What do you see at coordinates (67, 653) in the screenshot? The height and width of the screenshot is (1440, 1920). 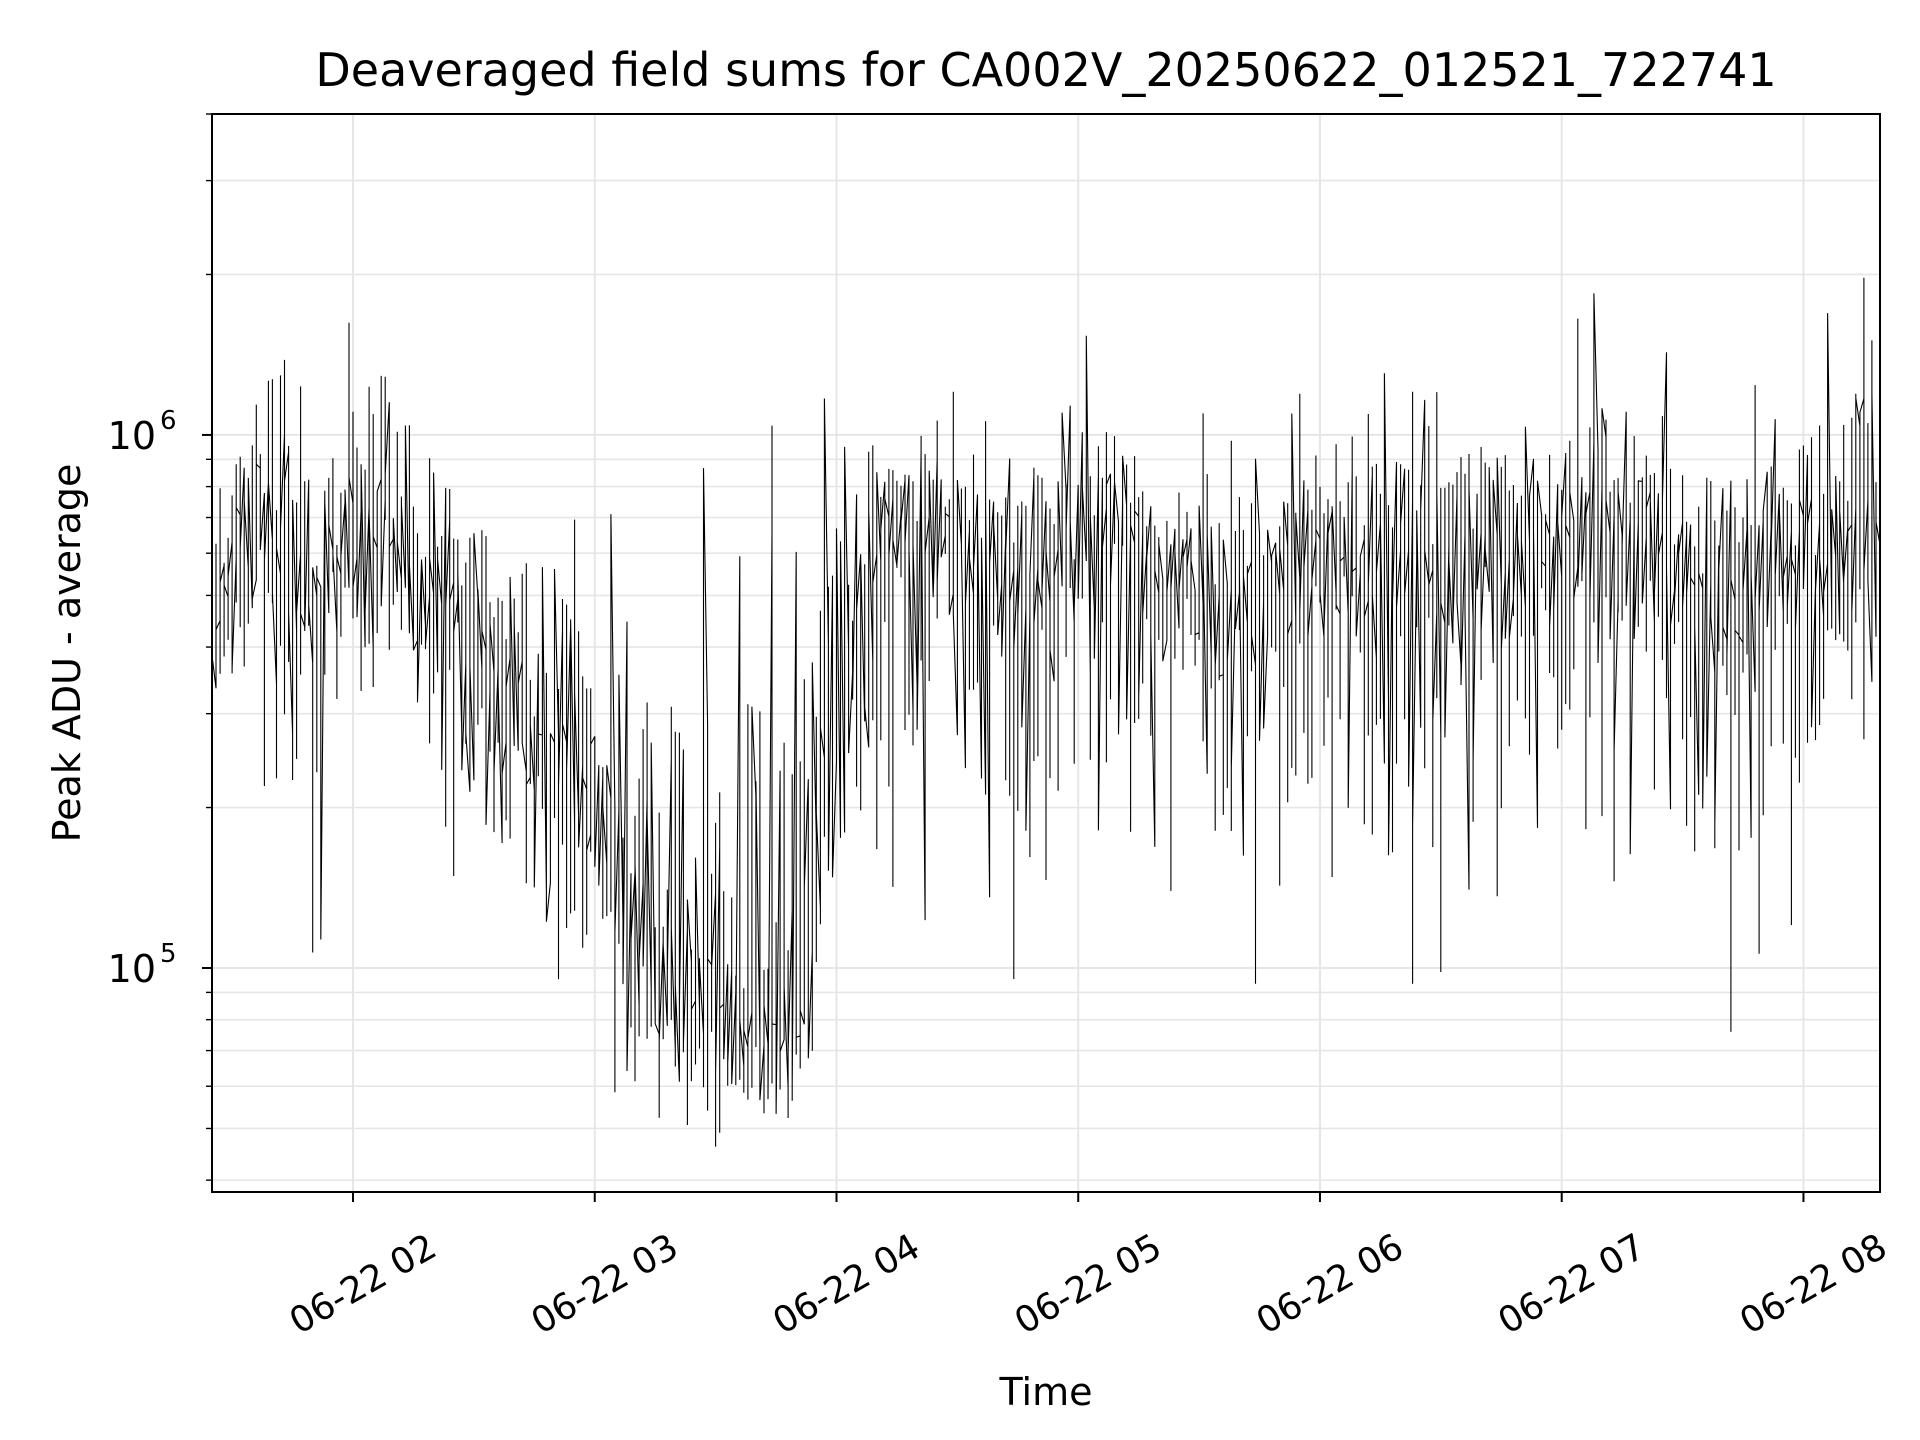 I see `y-axis-label: Peak ADU - average` at bounding box center [67, 653].